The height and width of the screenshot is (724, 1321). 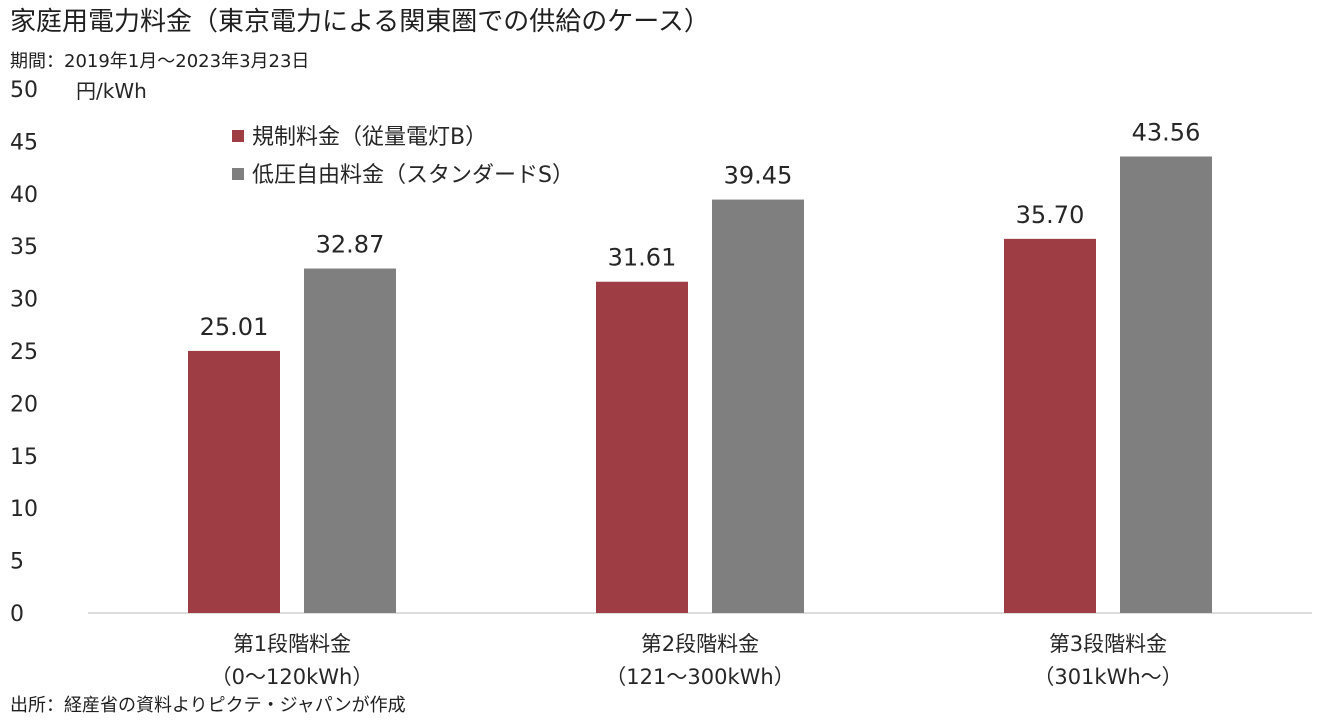 What do you see at coordinates (292, 677) in the screenshot?
I see `x-tick-label-range: （0～120kWh）` at bounding box center [292, 677].